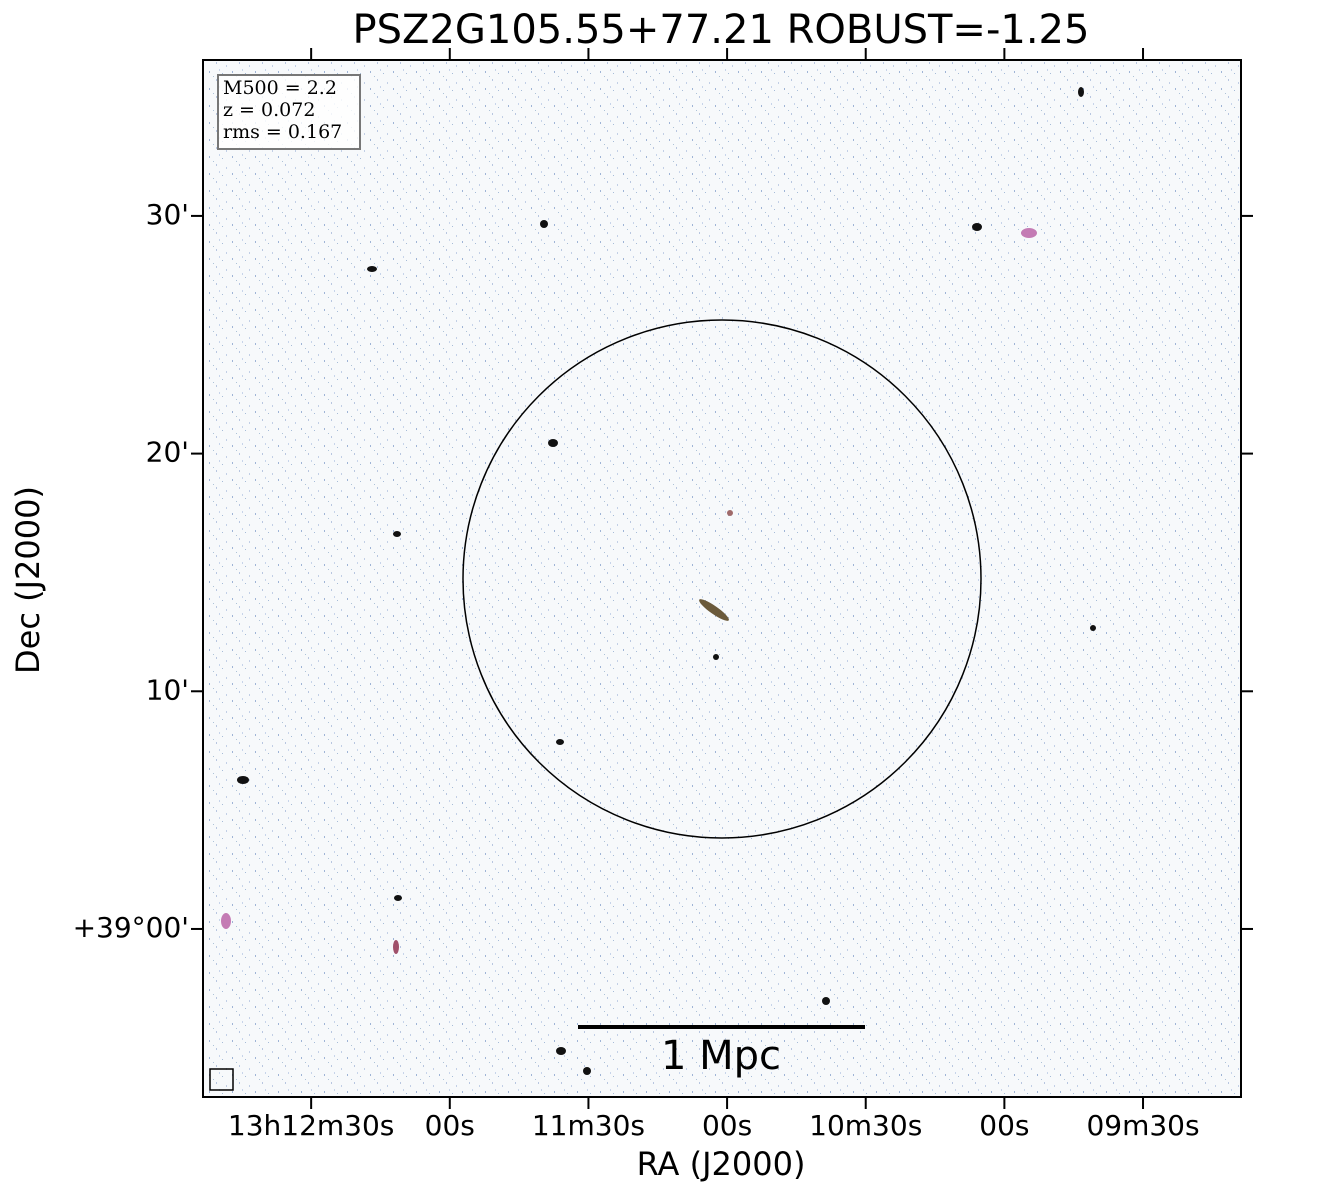 The image size is (1321, 1204). Describe the element at coordinates (588, 1125) in the screenshot. I see `x-tick-label: 11m30s` at that location.